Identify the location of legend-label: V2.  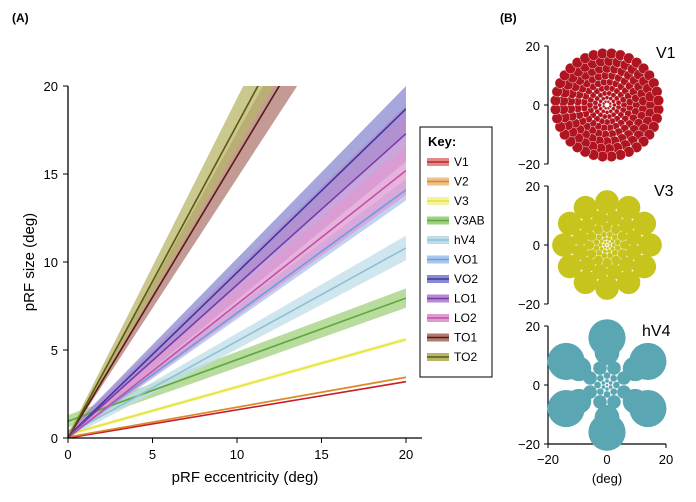
(461, 182).